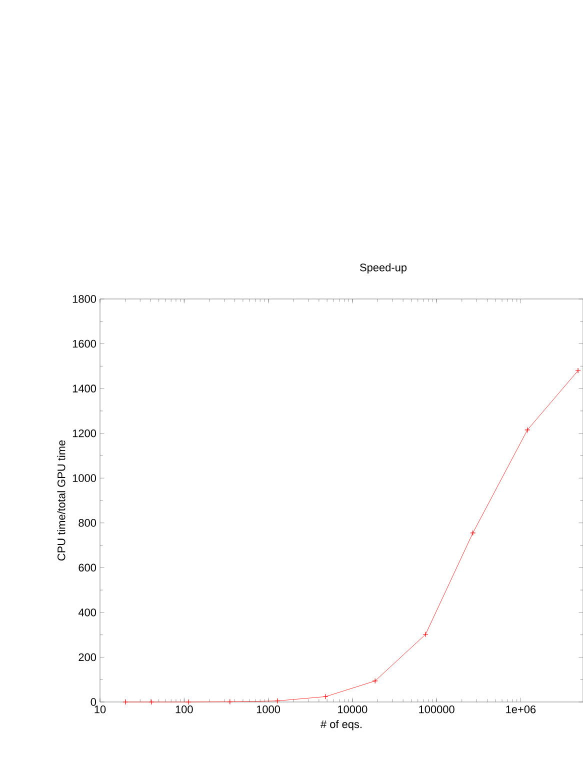 The height and width of the screenshot is (765, 583). Describe the element at coordinates (61, 500) in the screenshot. I see `y-axis-title: CPU time/total GPU time` at that location.